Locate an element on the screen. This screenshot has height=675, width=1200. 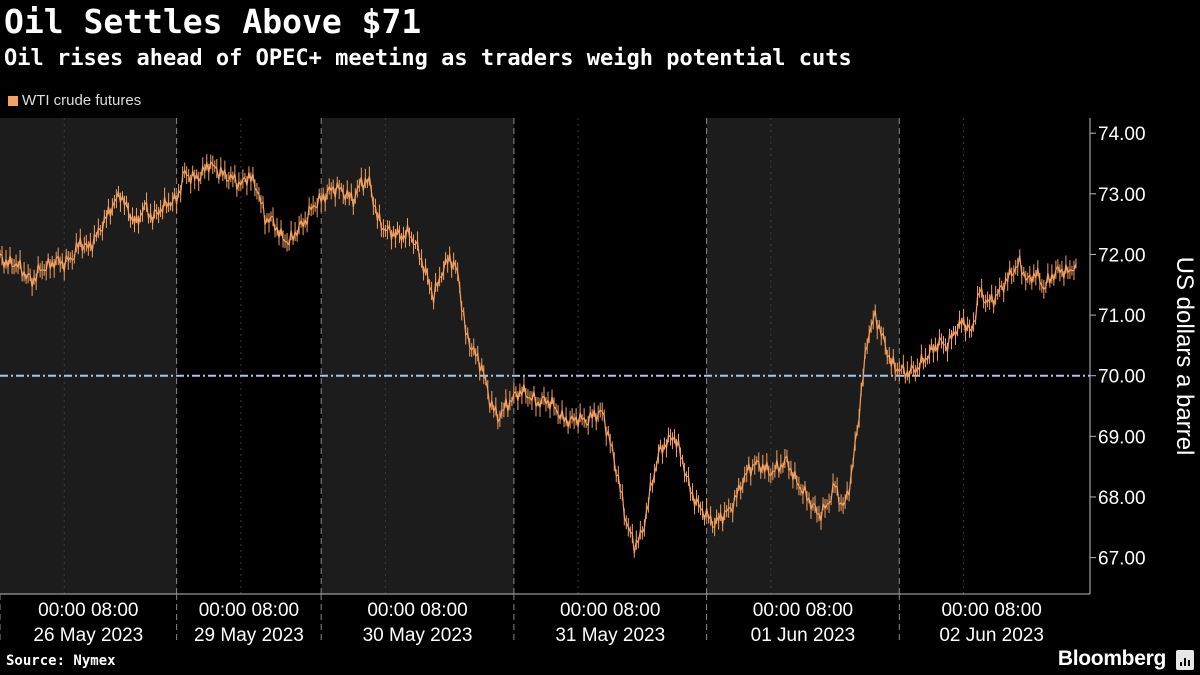
y-tick-label: 73.00 is located at coordinates (1122, 195).